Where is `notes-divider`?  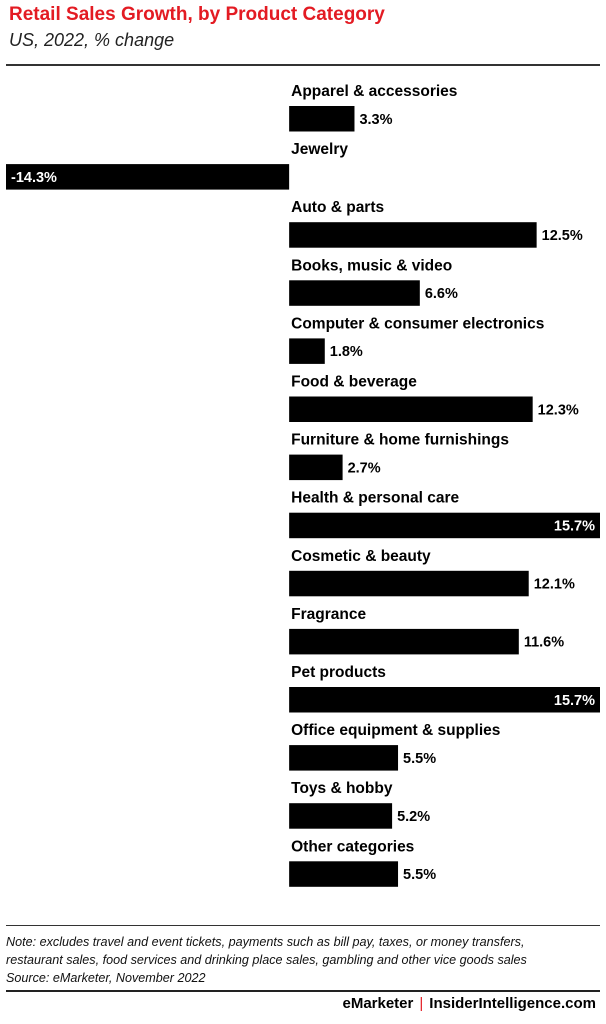 notes-divider is located at coordinates (303, 925).